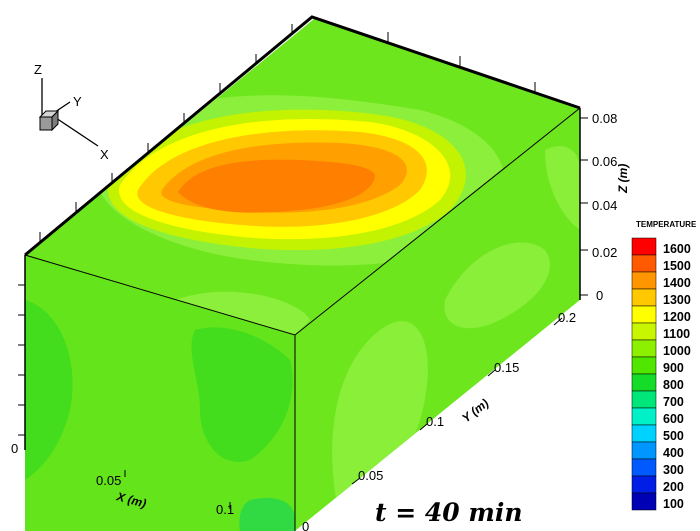 The height and width of the screenshot is (531, 700). I want to click on y-tick-label: 0, so click(305, 525).